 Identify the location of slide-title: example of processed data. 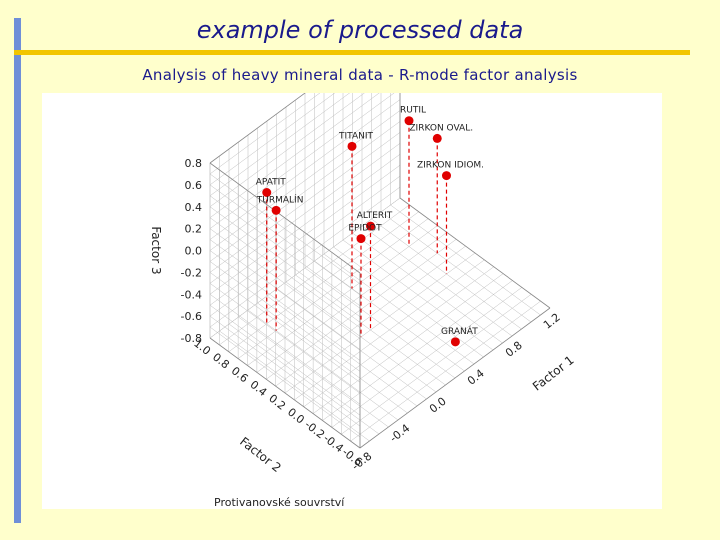
(360, 30).